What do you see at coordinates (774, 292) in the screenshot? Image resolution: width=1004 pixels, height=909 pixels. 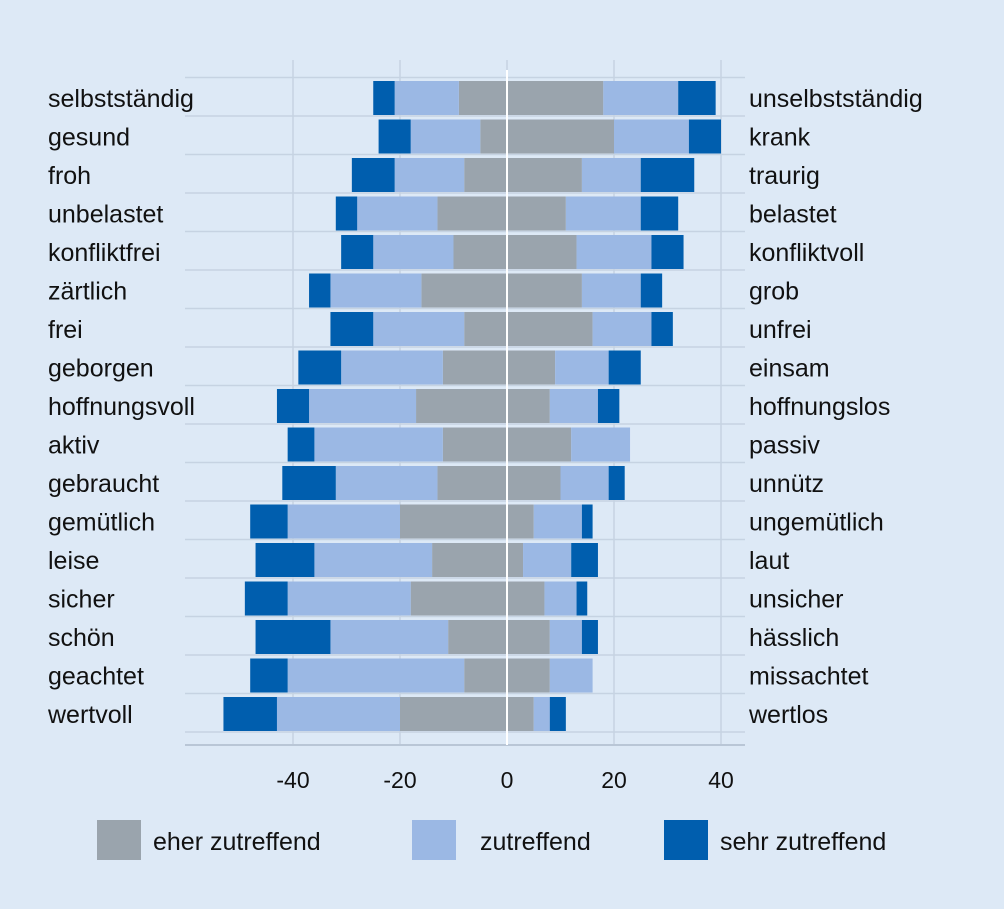 I see `right-category-label: grob` at bounding box center [774, 292].